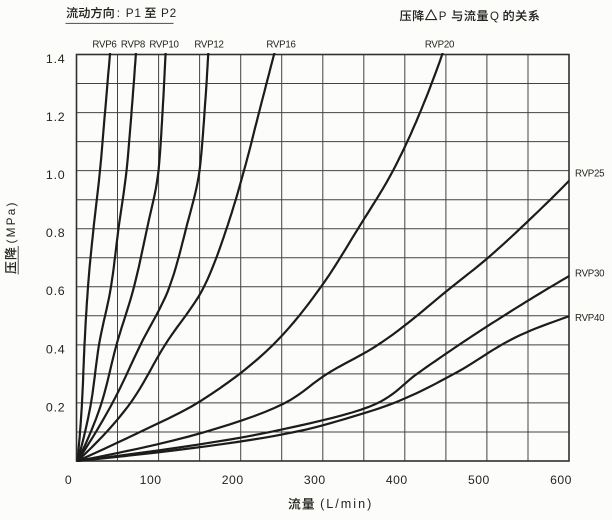 The height and width of the screenshot is (520, 612). What do you see at coordinates (494, 17) in the screenshot?
I see `svg-text: Q` at bounding box center [494, 17].